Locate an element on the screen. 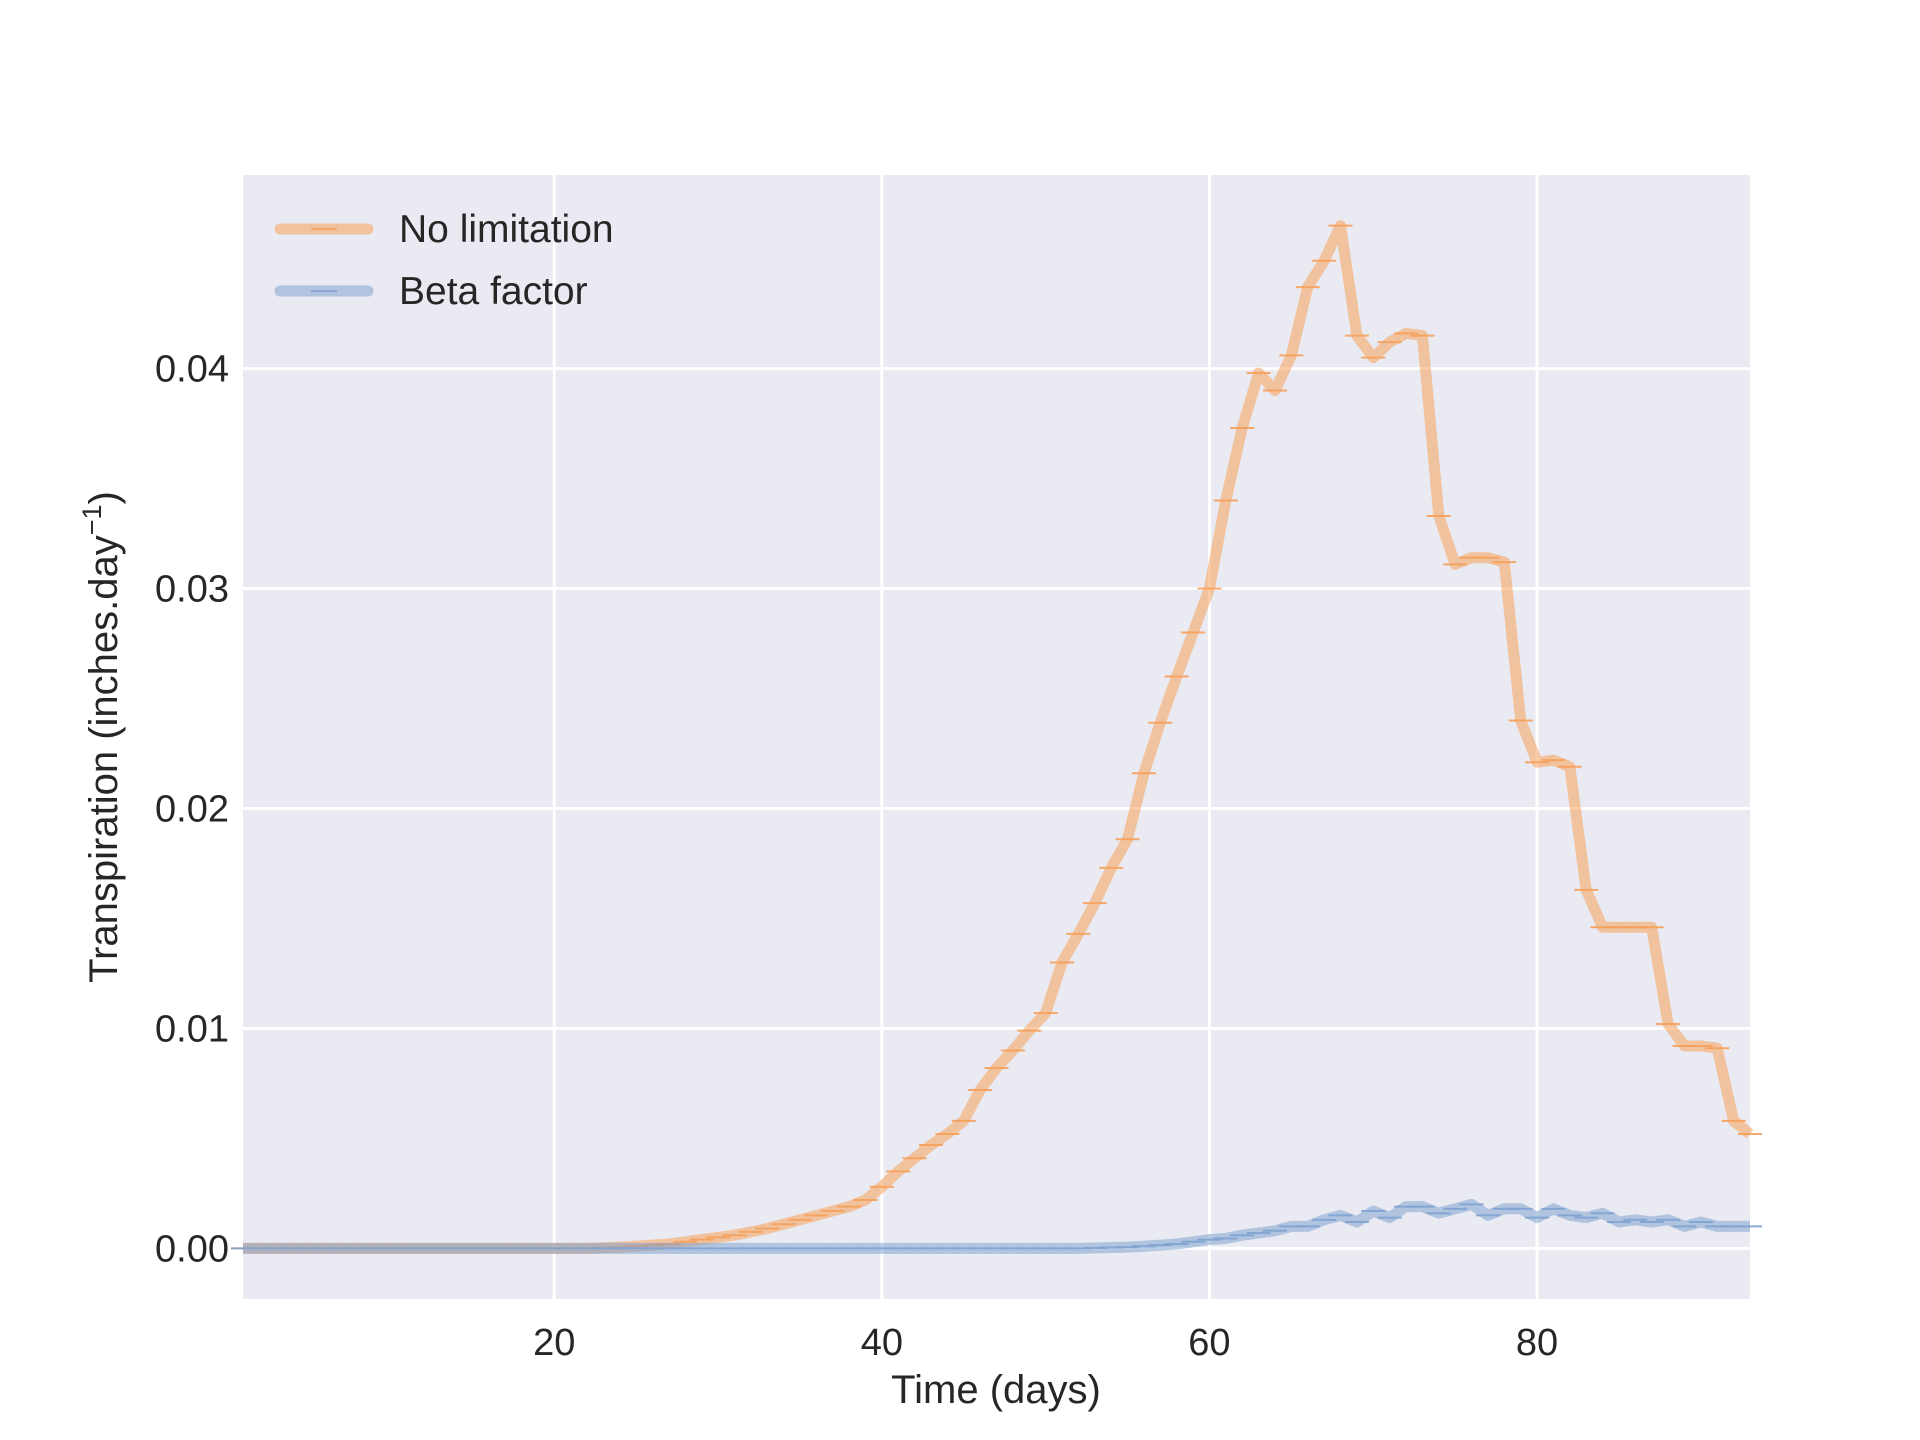 The height and width of the screenshot is (1440, 1920). y-tick-label: 0.04 is located at coordinates (192, 370).